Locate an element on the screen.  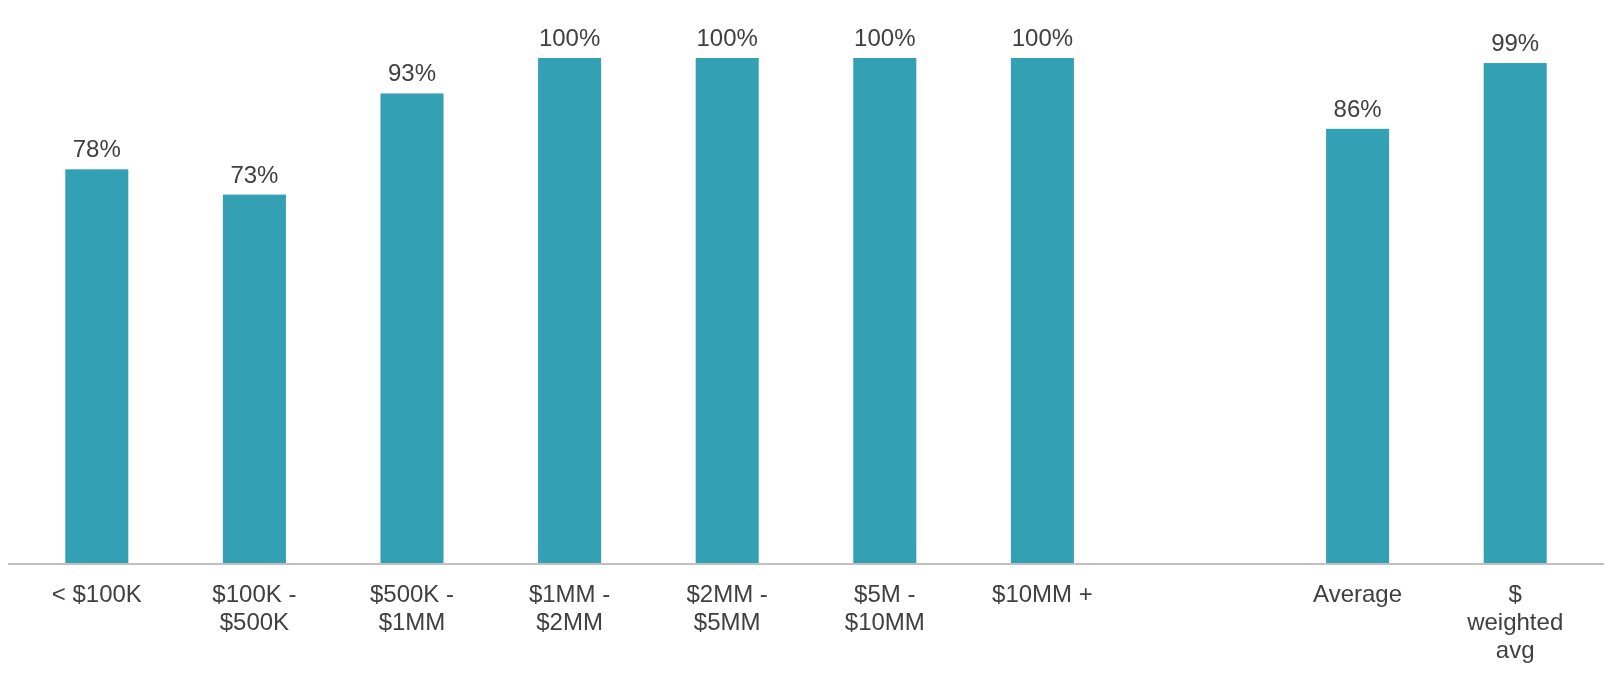
x-tick-label: $ weighted avg is located at coordinates (1515, 621).